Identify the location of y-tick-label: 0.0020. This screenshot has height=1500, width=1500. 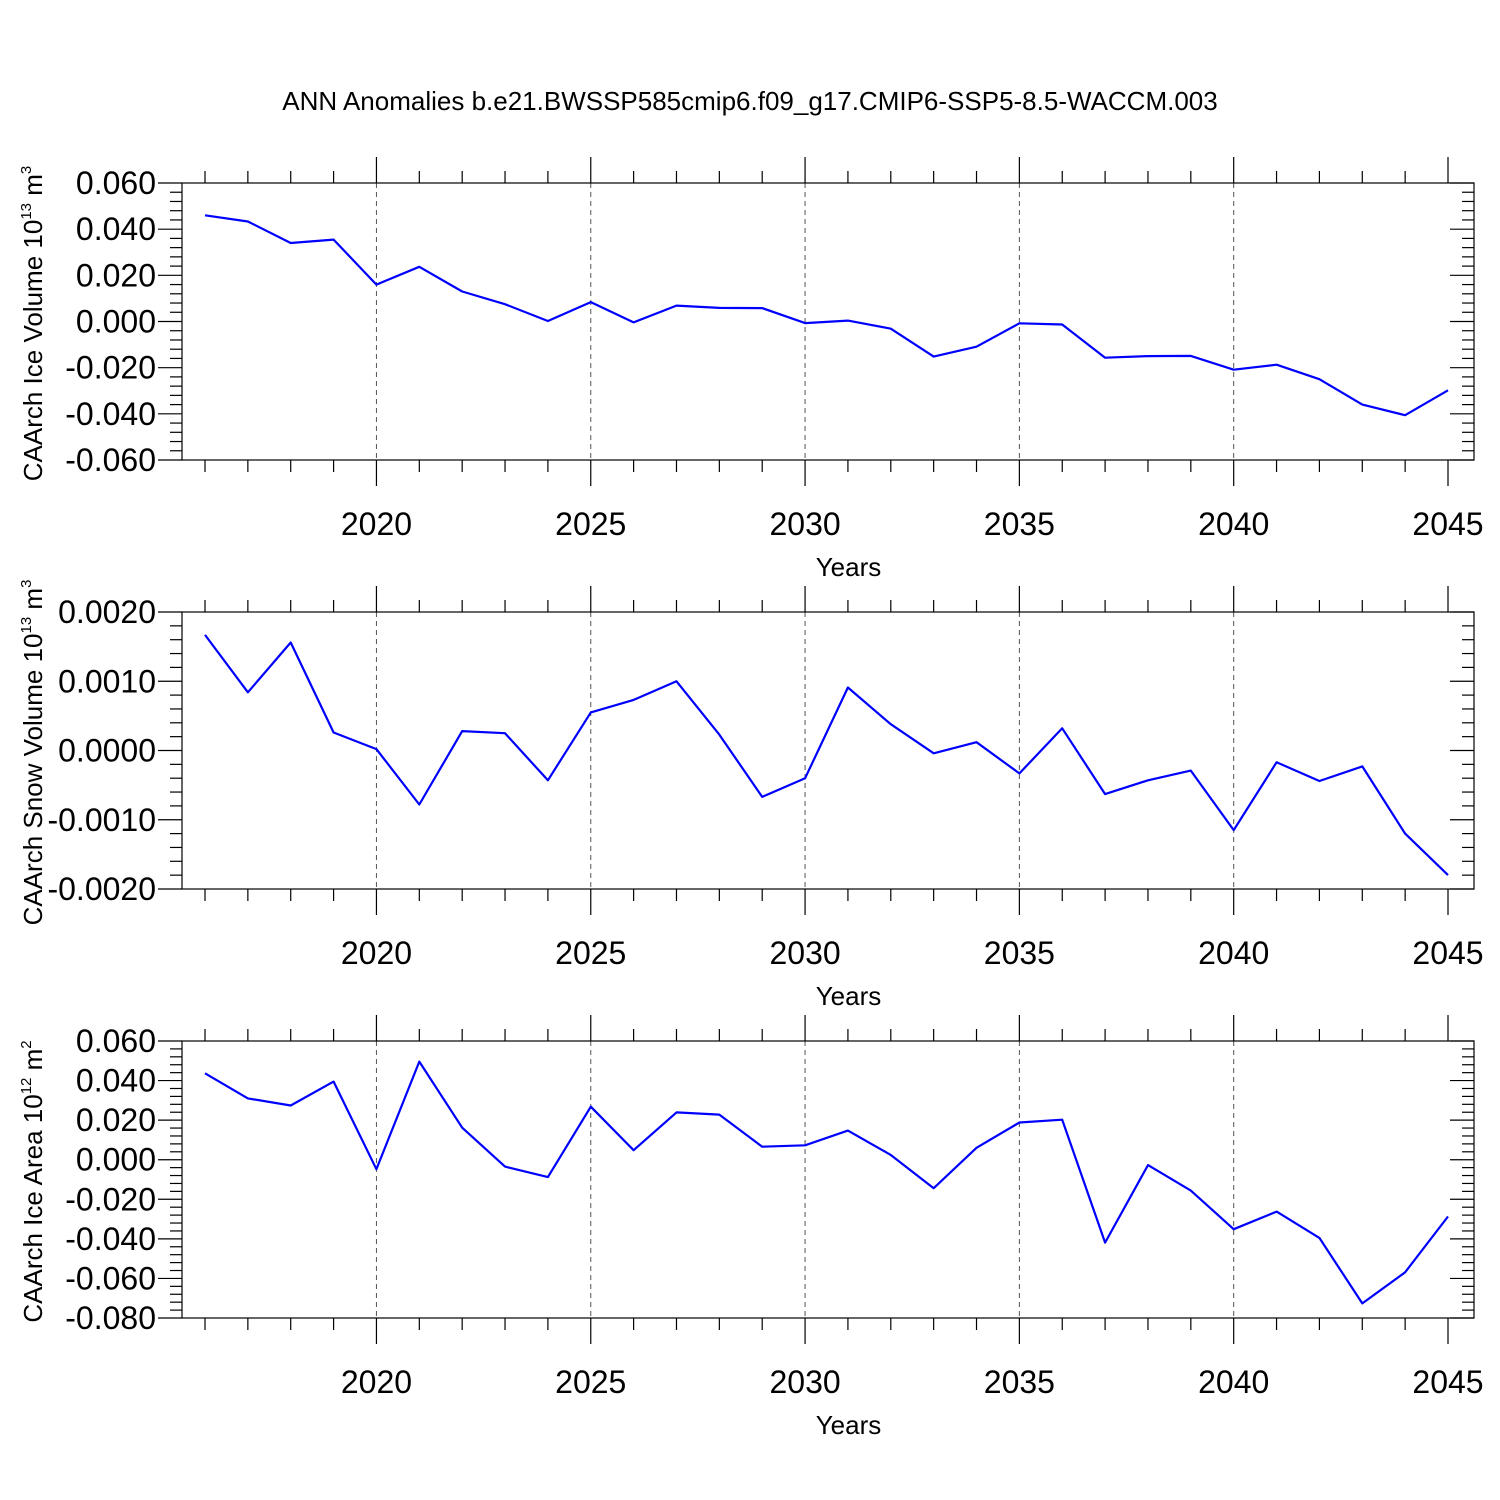
(107, 612).